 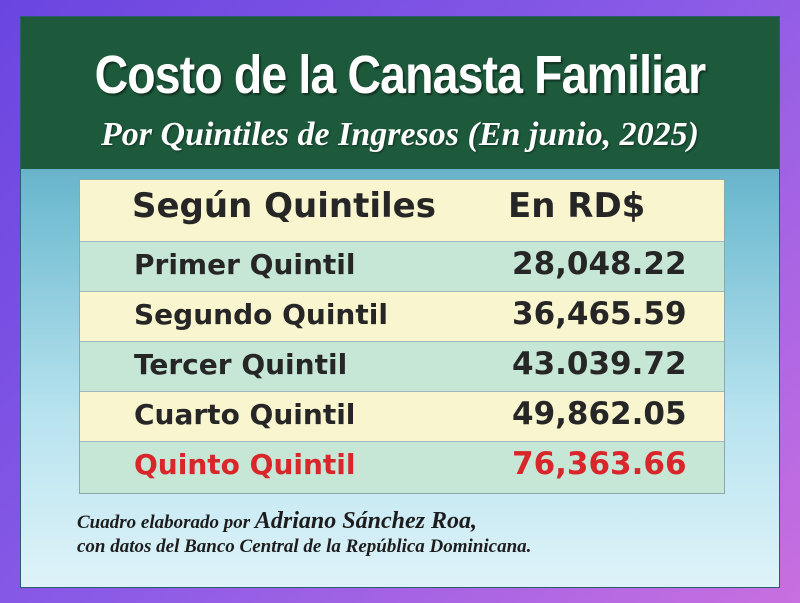 I want to click on row-label: Cuarto Quintil, so click(x=245, y=414).